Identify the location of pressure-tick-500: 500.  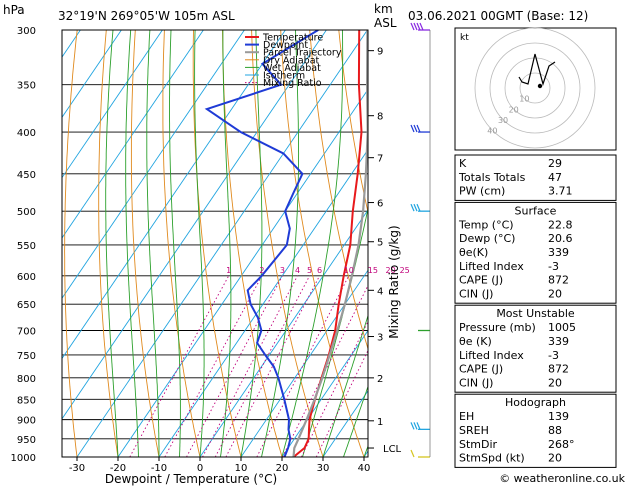
(26, 212).